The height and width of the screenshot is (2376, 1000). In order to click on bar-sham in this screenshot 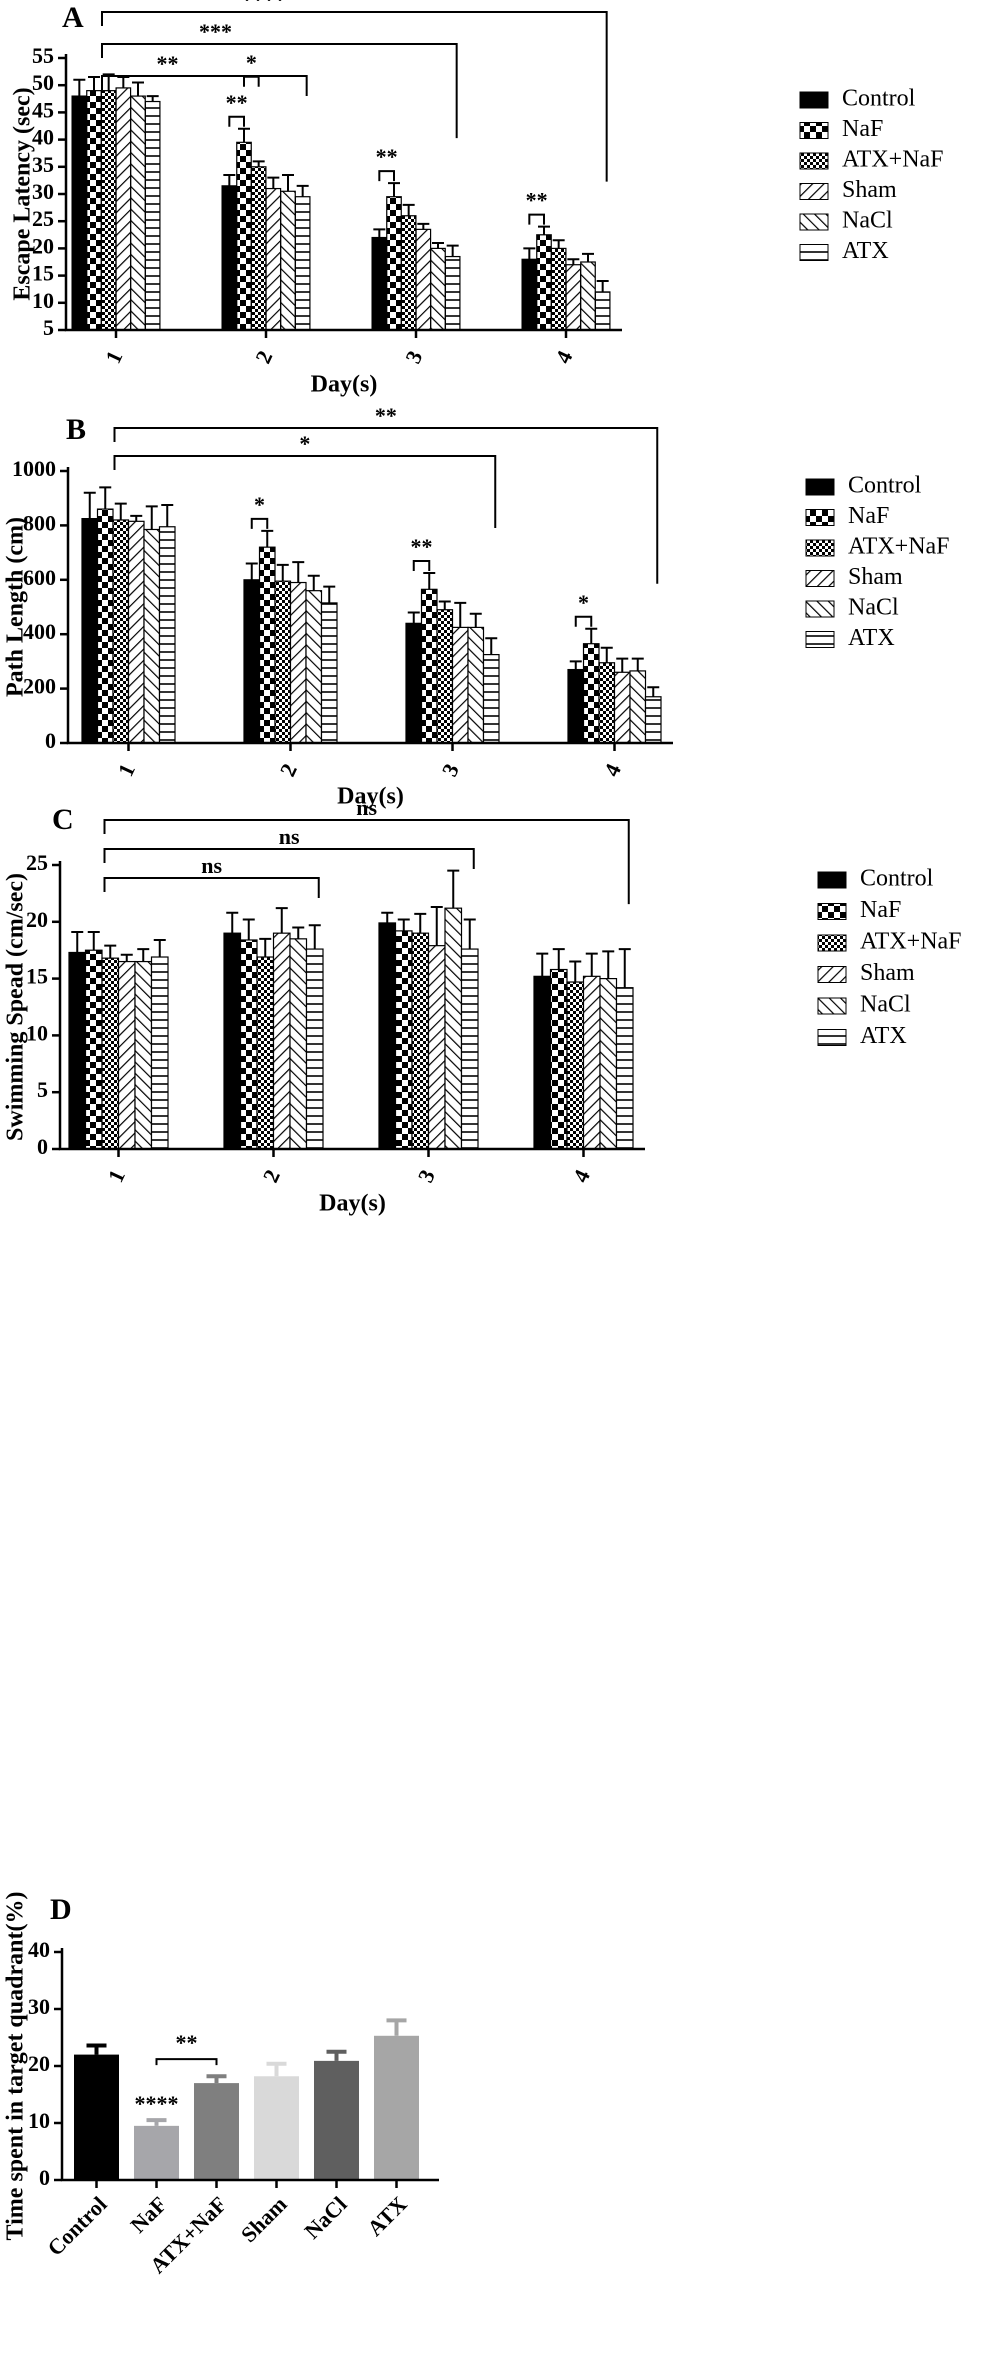, I will do `click(276, 2128)`.